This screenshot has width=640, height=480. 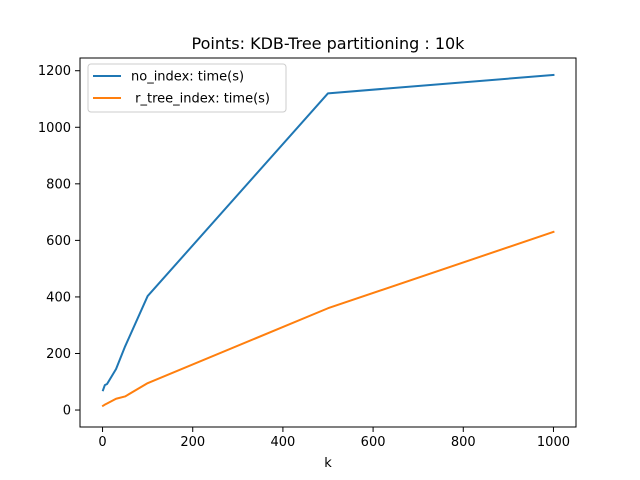 I want to click on legend: no_index: time(s) r_tree_index: time(s), so click(x=187, y=88).